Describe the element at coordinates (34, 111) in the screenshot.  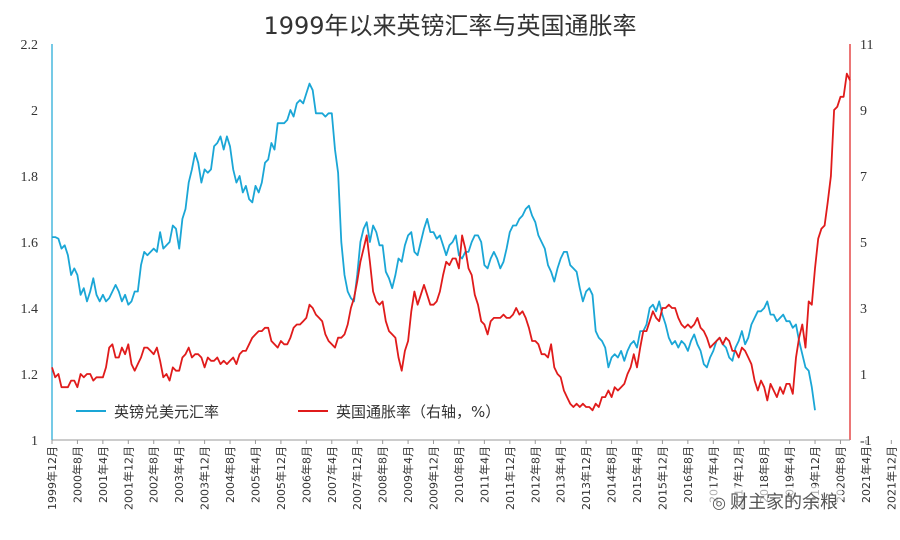
I see `left-tick-label: 2` at that location.